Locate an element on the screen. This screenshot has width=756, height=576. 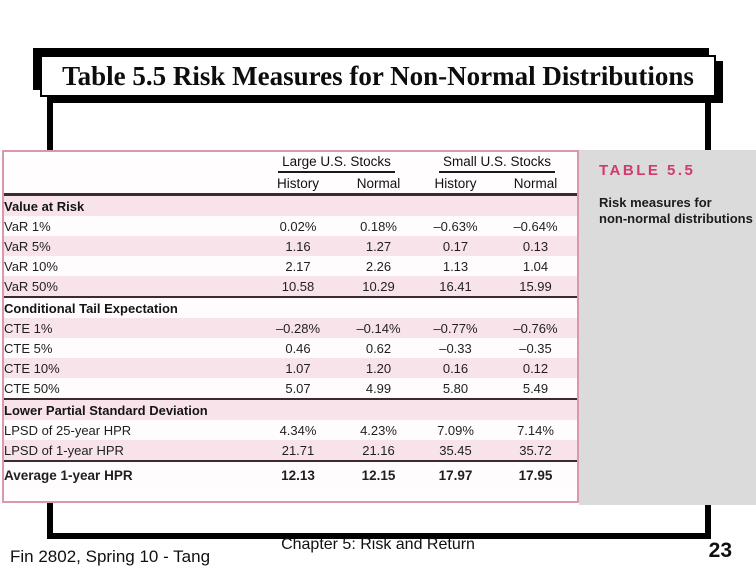
table-row-var-50: VaR 50% 10.58 10.29 16.41 15.99 is located at coordinates (290, 286).